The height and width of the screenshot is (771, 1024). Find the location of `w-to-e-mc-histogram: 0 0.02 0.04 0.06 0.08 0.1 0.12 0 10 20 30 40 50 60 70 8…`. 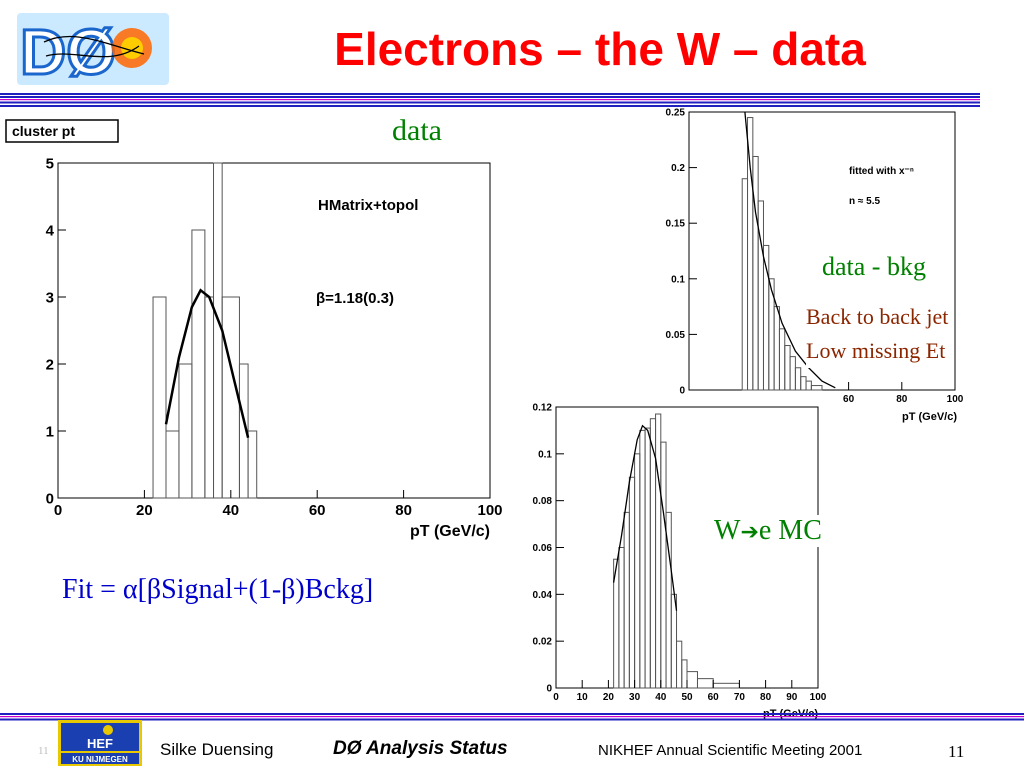

w-to-e-mc-histogram: 0 0.02 0.04 0.06 0.08 0.1 0.12 0 10 20 30 40 50 60 70 8… is located at coordinates (680, 562).